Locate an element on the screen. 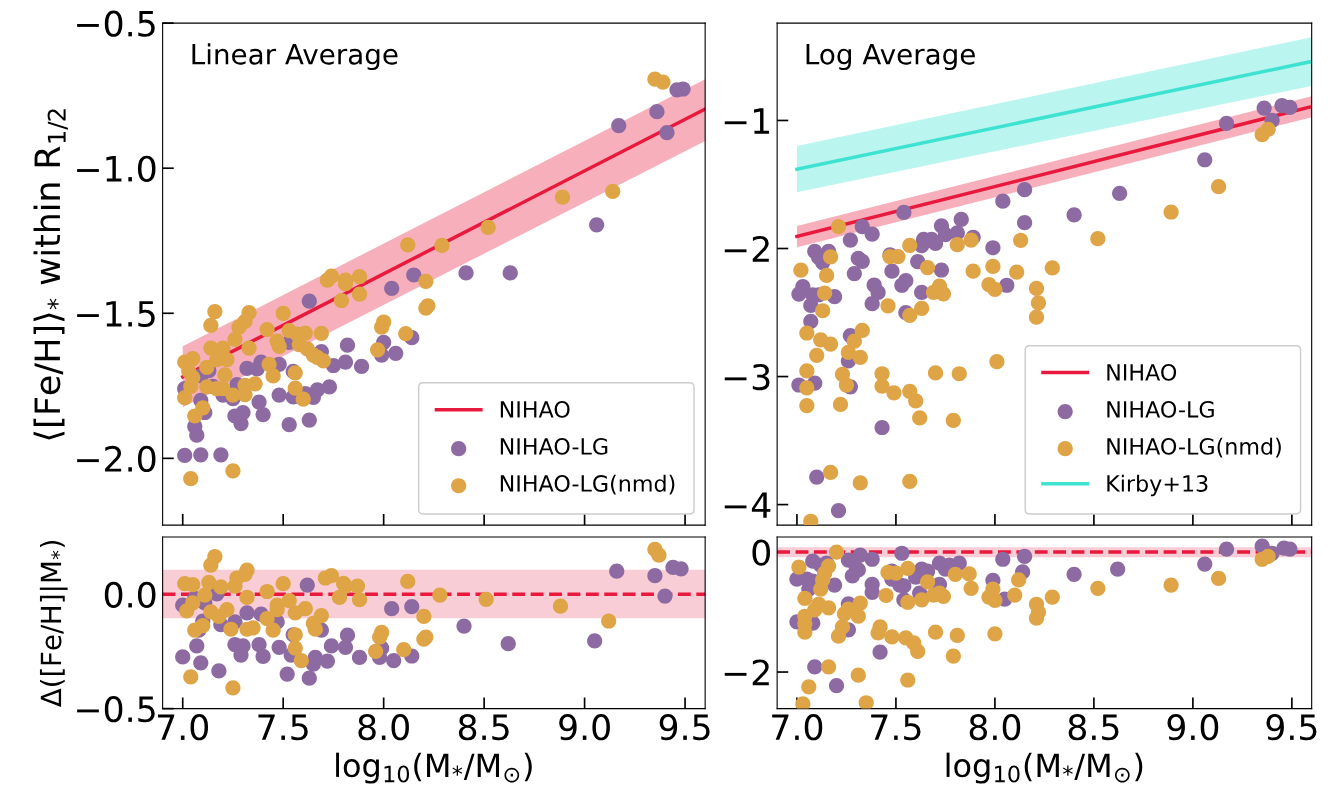 This screenshot has height=798, width=1333. y-tick-label: −2.0 is located at coordinates (116, 459).